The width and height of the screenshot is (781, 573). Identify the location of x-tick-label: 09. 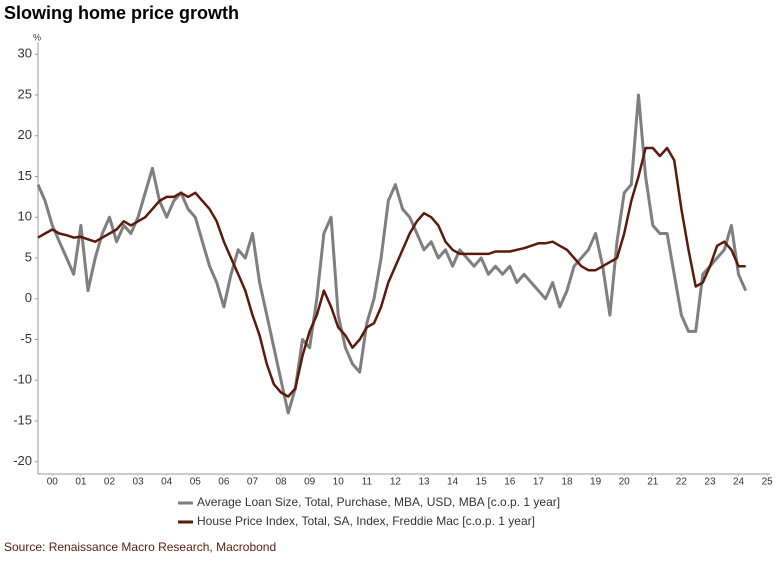
(310, 482).